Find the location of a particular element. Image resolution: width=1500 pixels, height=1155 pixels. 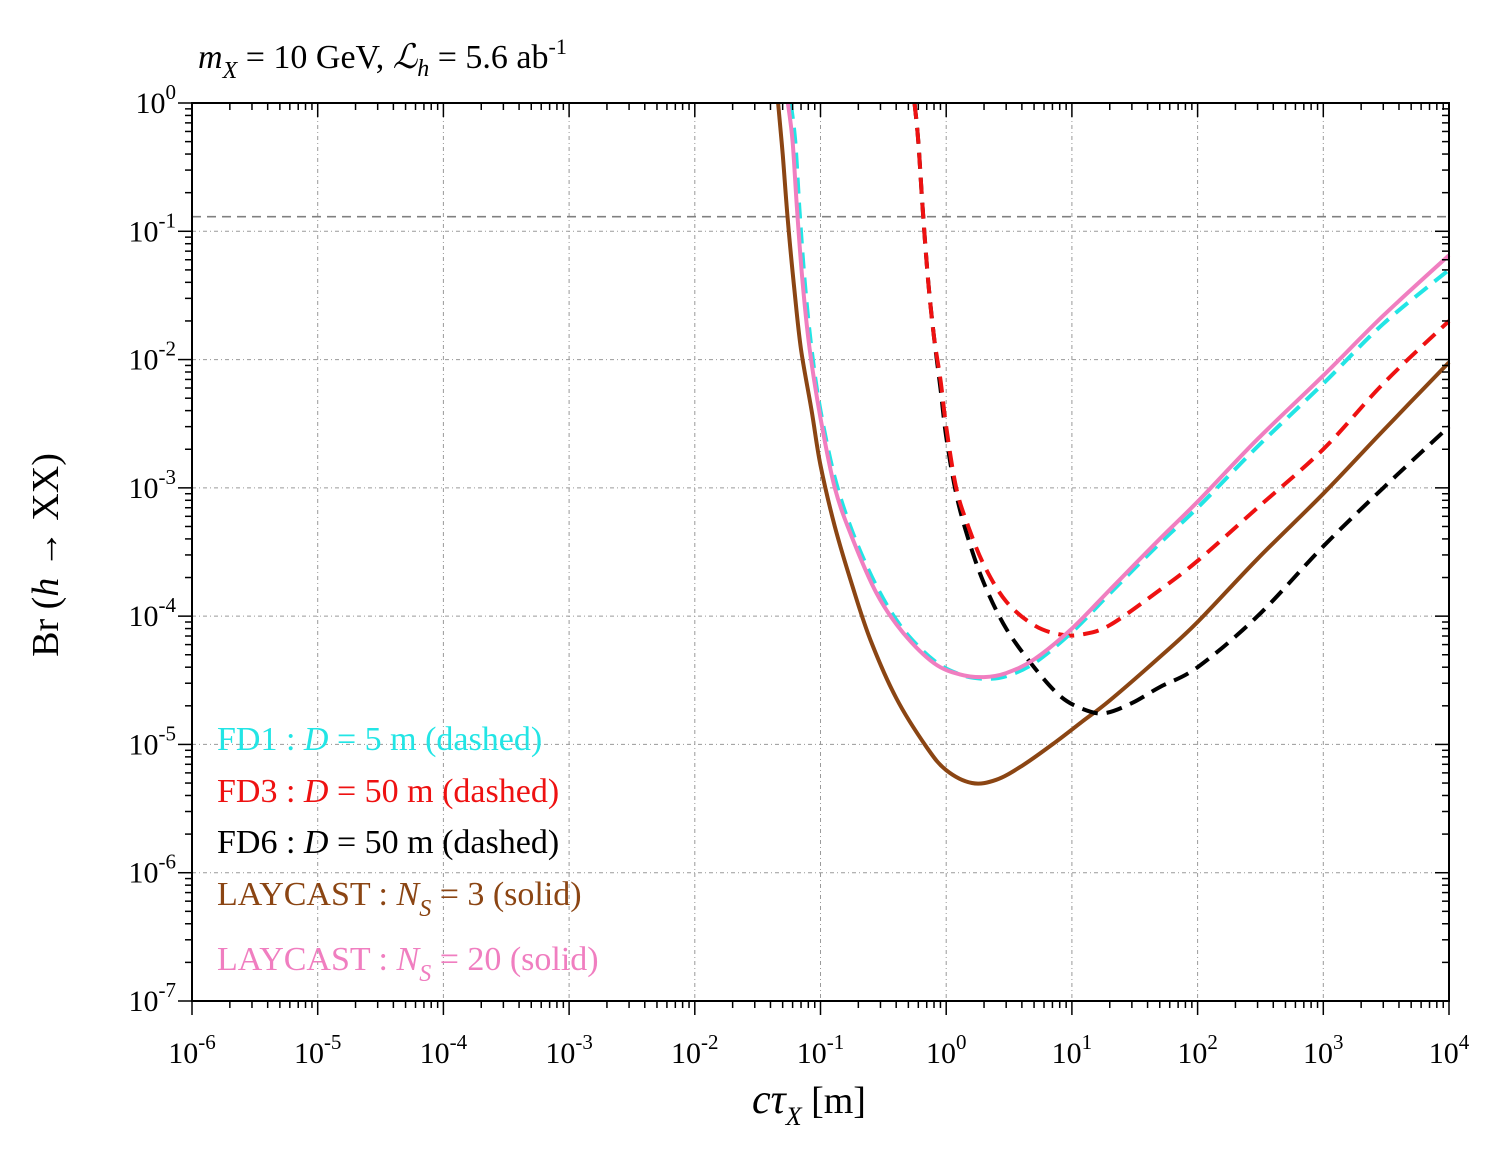

y-tick-label: 10⁻¹ is located at coordinates (153, 228).